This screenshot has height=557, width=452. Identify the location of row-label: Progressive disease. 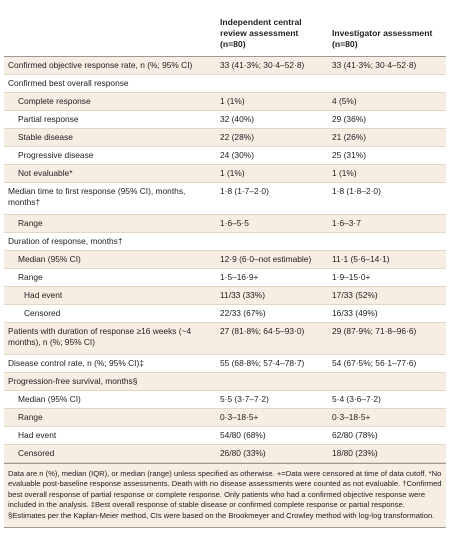
(110, 155).